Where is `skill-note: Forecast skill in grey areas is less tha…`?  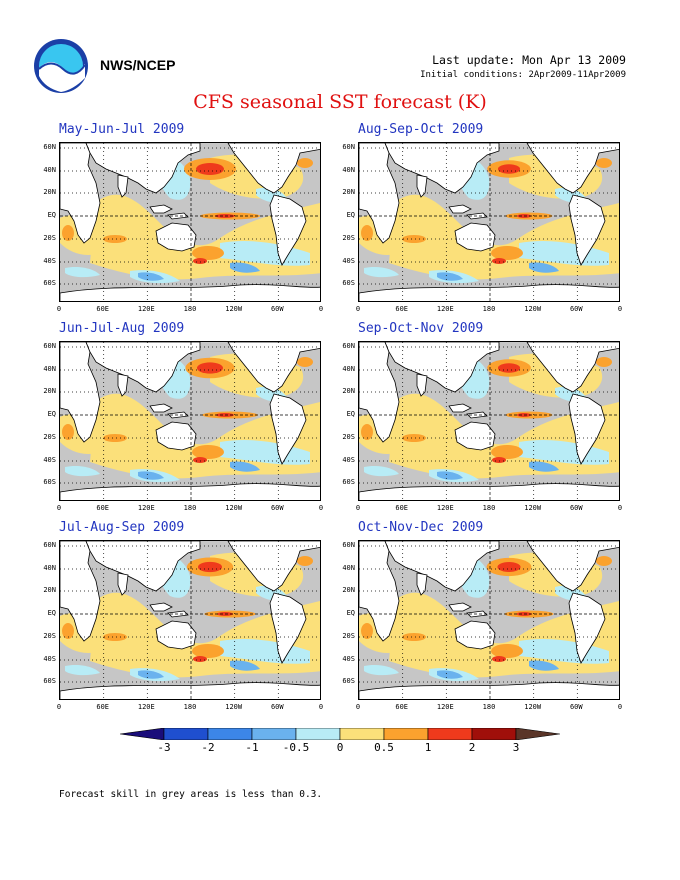 skill-note: Forecast skill in grey areas is less tha… is located at coordinates (191, 794).